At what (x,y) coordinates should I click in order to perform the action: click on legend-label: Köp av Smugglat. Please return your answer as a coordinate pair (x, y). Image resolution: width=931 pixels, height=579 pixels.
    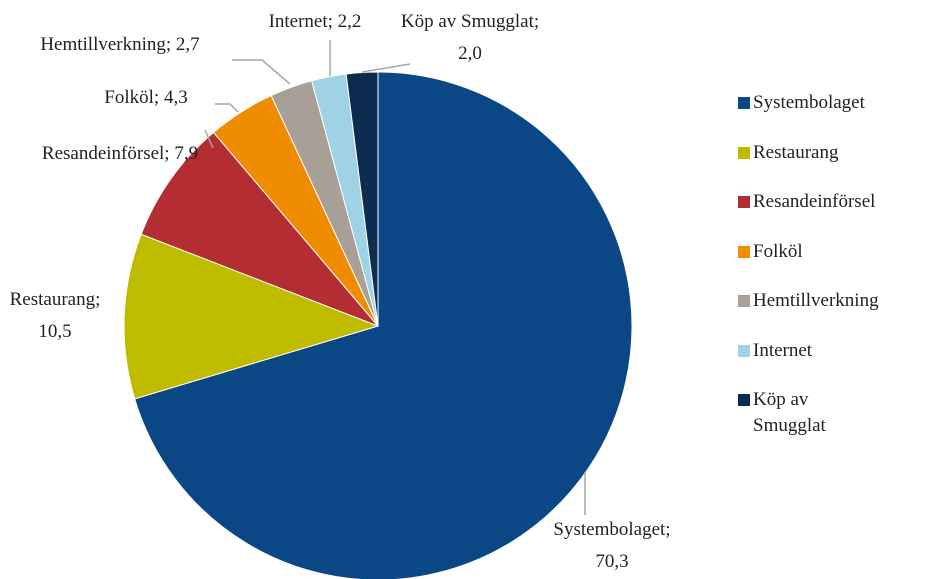
    Looking at the image, I should click on (789, 412).